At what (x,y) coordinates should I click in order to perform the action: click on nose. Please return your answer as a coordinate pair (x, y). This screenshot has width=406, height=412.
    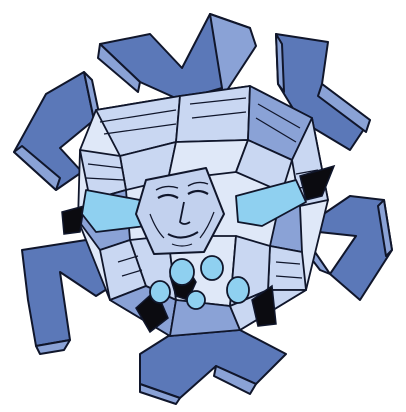
    Looking at the image, I should click on (185, 213).